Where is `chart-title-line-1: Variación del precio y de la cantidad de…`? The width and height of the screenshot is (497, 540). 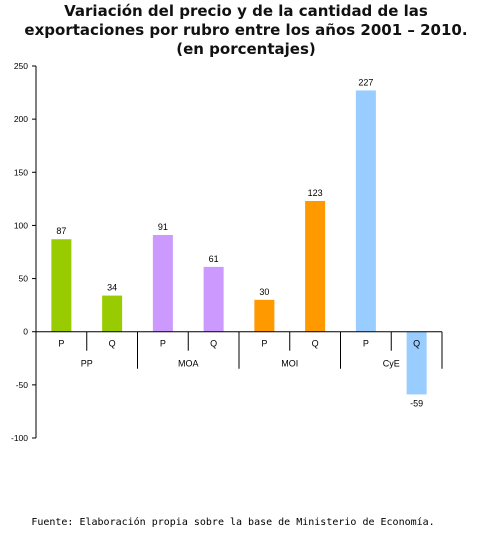 chart-title-line-1: Variación del precio y de la cantidad de… is located at coordinates (246, 11).